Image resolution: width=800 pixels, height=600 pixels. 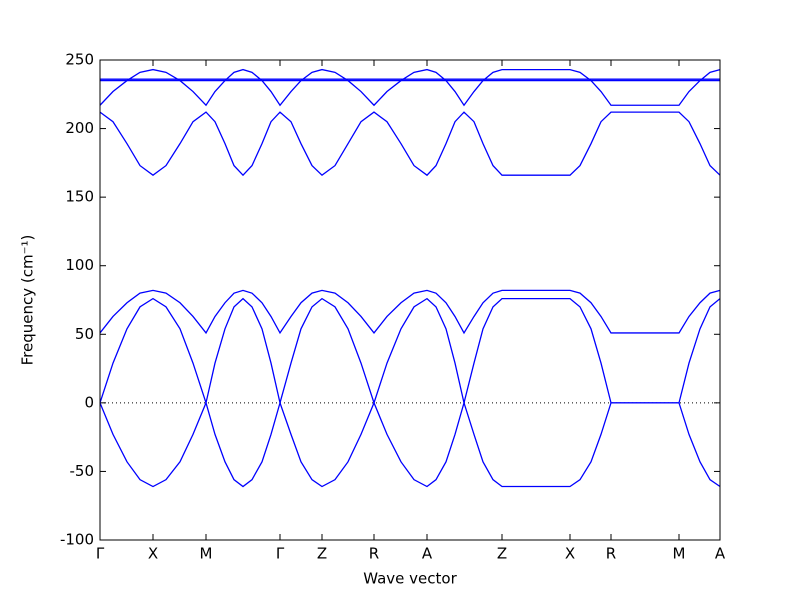 What do you see at coordinates (410, 579) in the screenshot?
I see `x-axis-label: Wave vector` at bounding box center [410, 579].